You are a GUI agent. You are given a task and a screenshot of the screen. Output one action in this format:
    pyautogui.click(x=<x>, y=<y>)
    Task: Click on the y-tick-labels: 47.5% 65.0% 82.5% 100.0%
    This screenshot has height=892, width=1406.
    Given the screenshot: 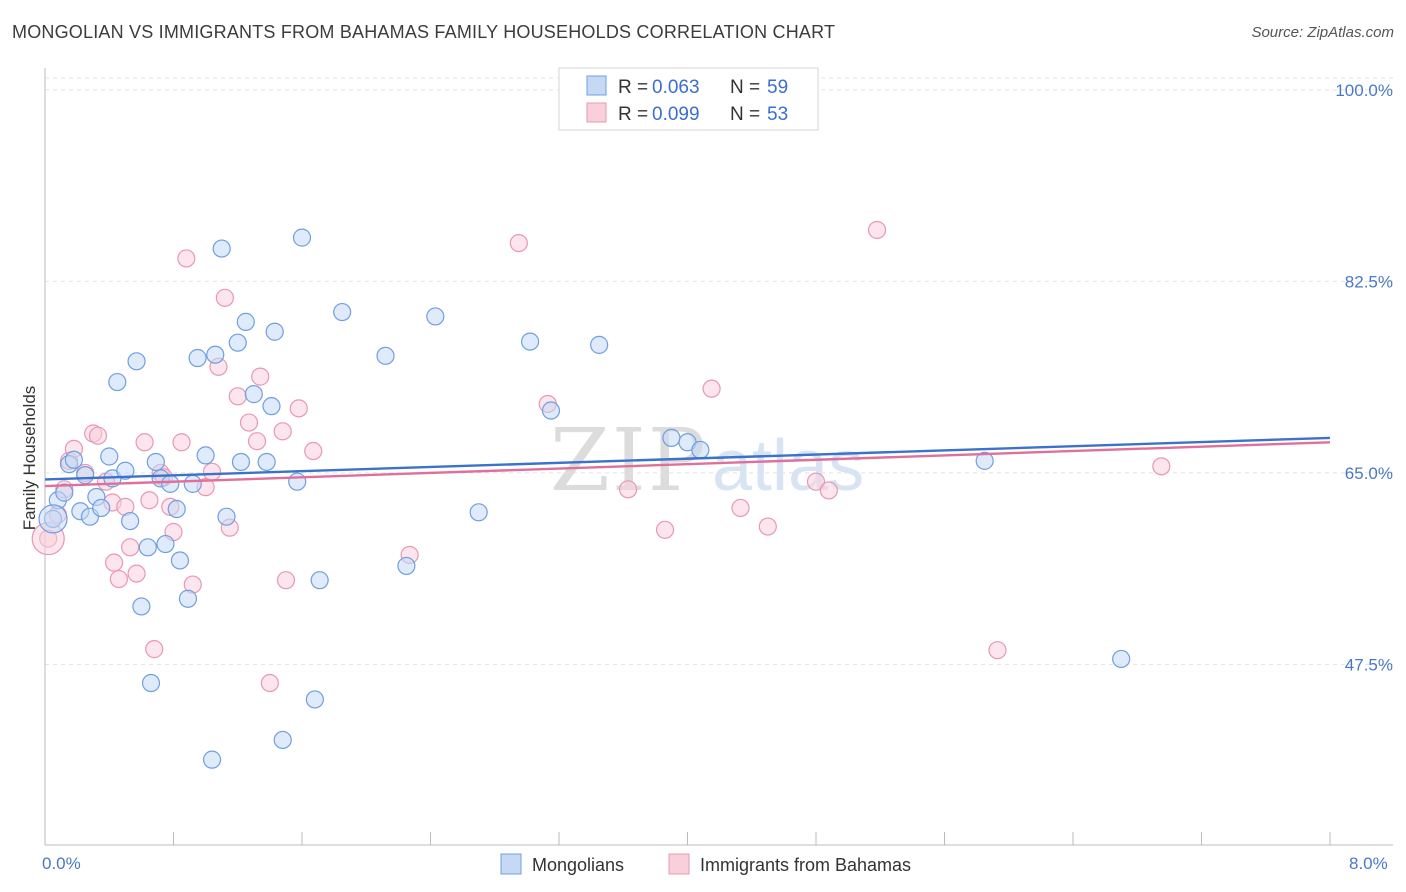 What is the action you would take?
    pyautogui.click(x=1364, y=378)
    